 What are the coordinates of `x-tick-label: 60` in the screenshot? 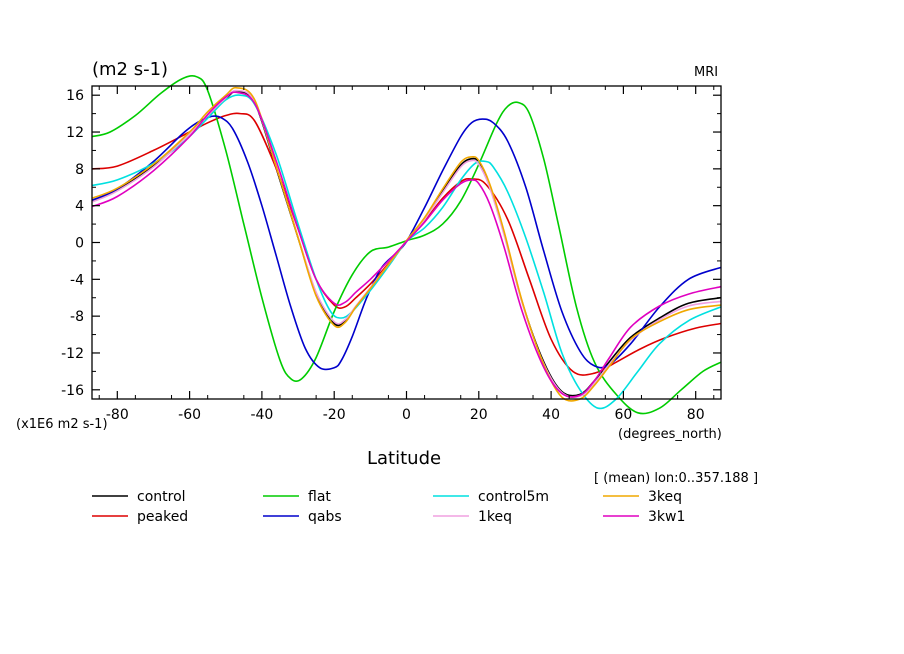 It's located at (623, 415).